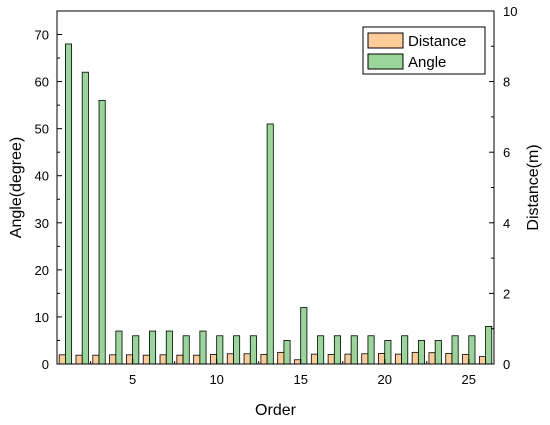 Image resolution: width=550 pixels, height=425 pixels. What do you see at coordinates (385, 40) in the screenshot?
I see `legend-swatch-distance` at bounding box center [385, 40].